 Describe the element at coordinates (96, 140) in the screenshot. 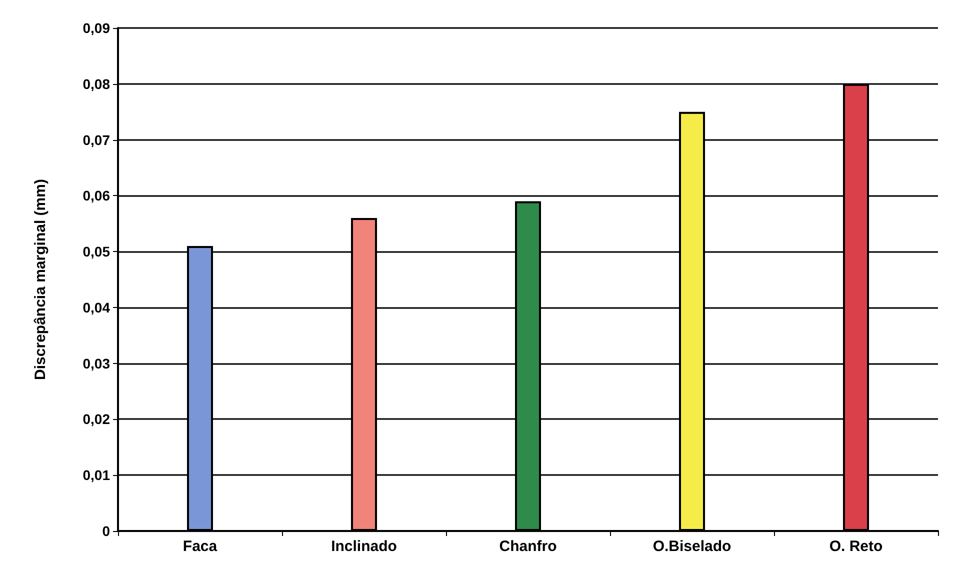

I see `y-tick-label: 0,07` at that location.